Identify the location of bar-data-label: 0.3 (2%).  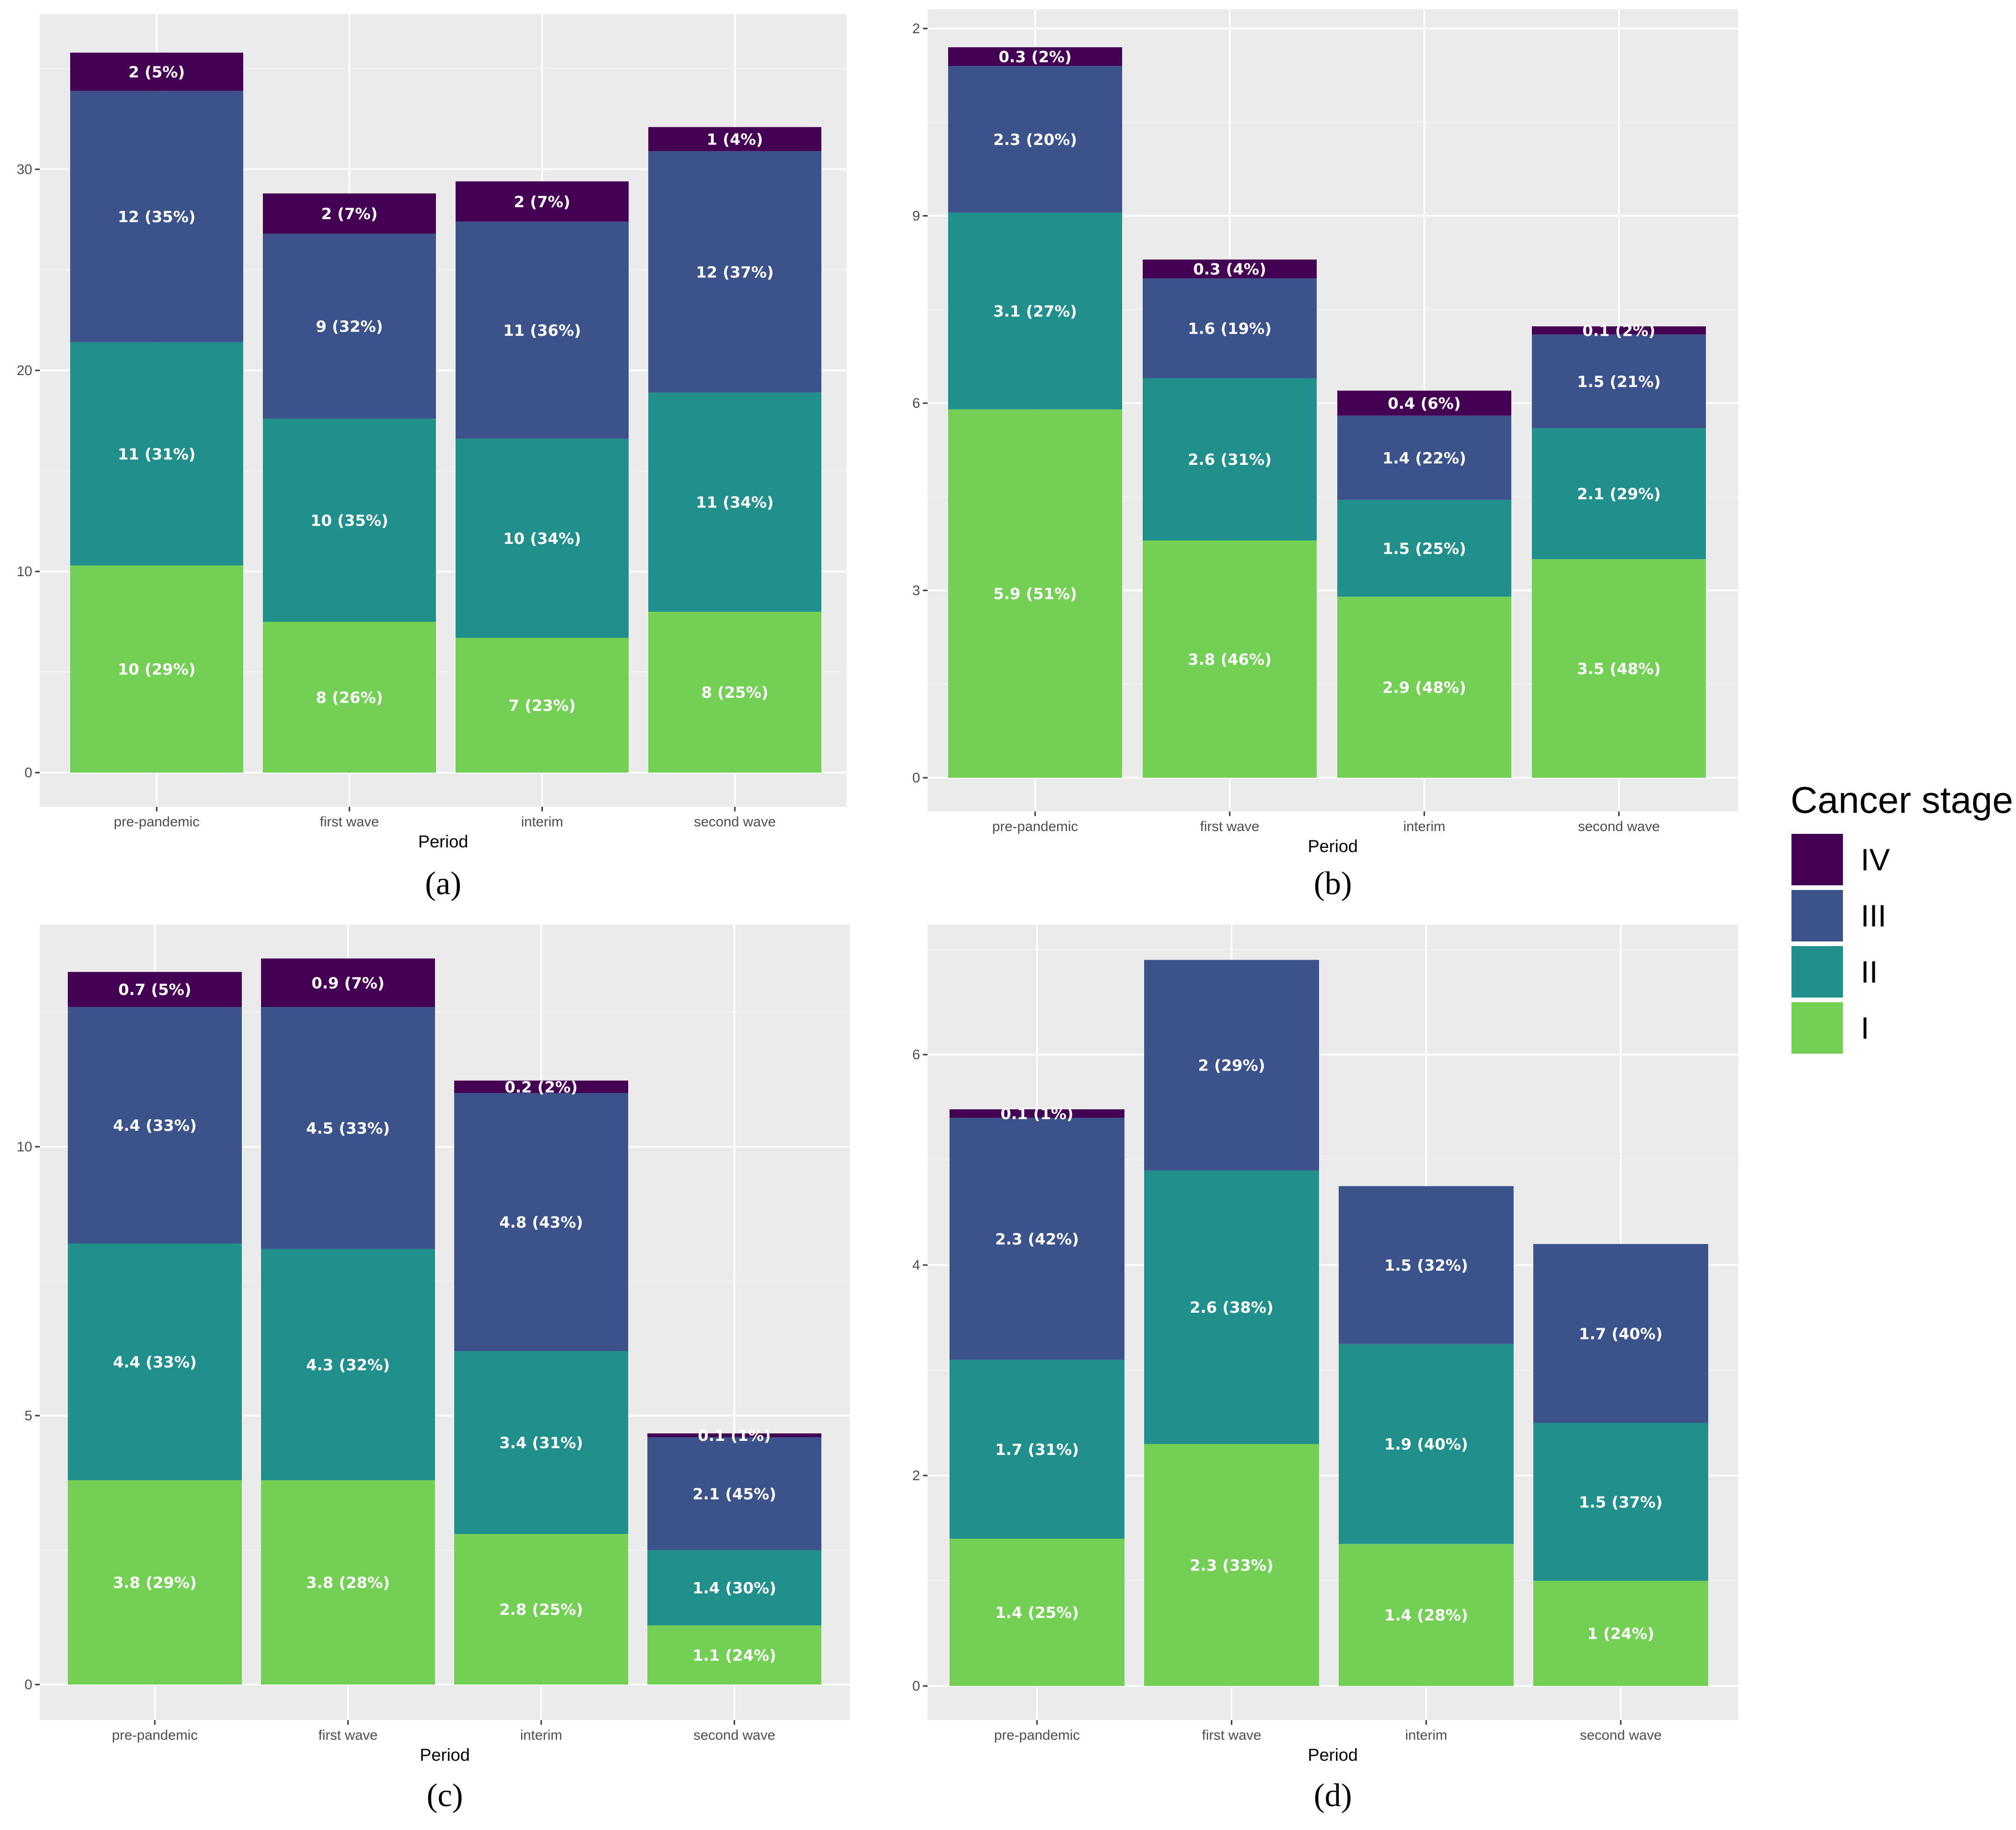
(1036, 57).